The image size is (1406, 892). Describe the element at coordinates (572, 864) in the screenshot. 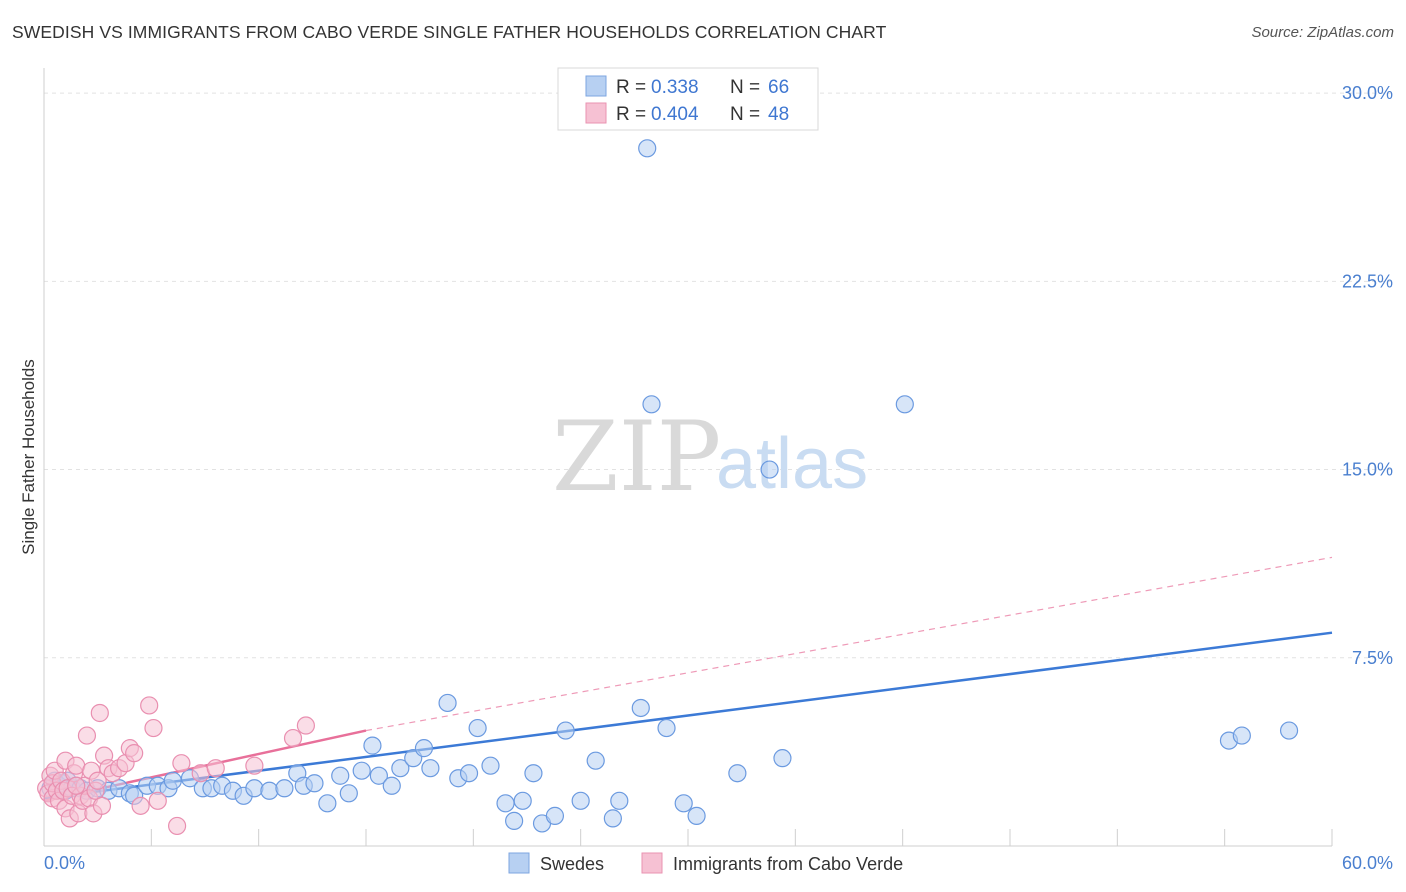

I see `legend-label-swedes: Swedes` at that location.